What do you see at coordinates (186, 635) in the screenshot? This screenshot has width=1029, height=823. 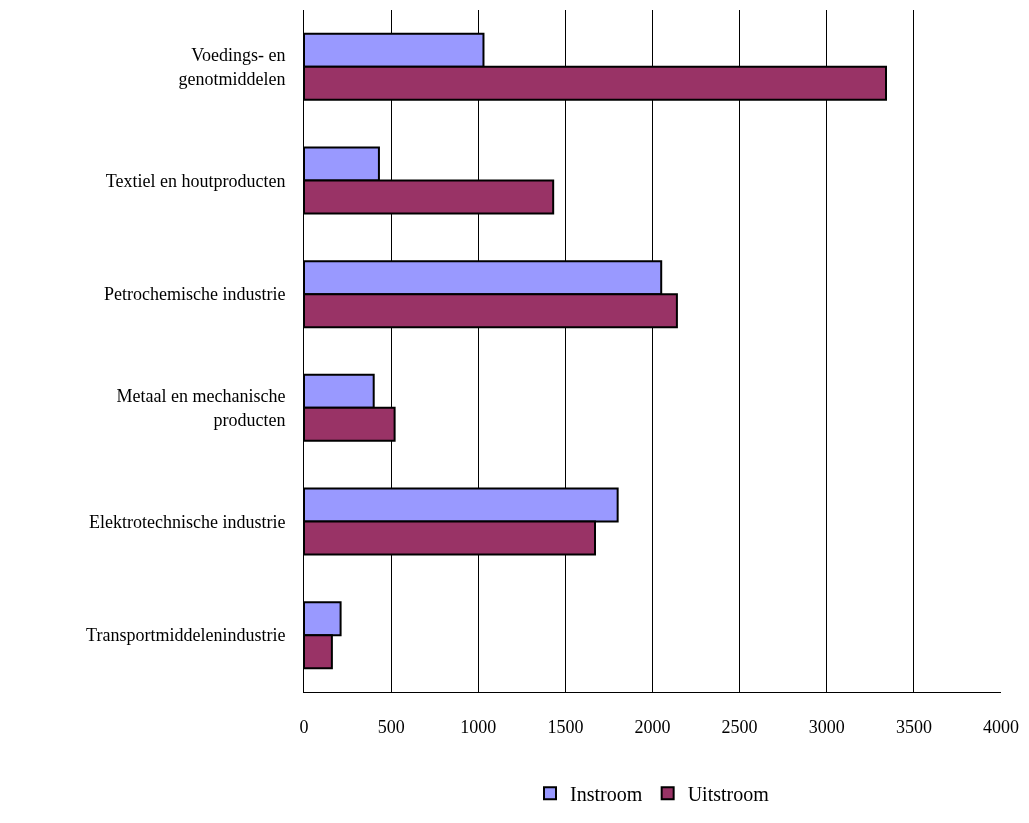 I see `y-tick-label: Transportmiddelenindustrie` at bounding box center [186, 635].